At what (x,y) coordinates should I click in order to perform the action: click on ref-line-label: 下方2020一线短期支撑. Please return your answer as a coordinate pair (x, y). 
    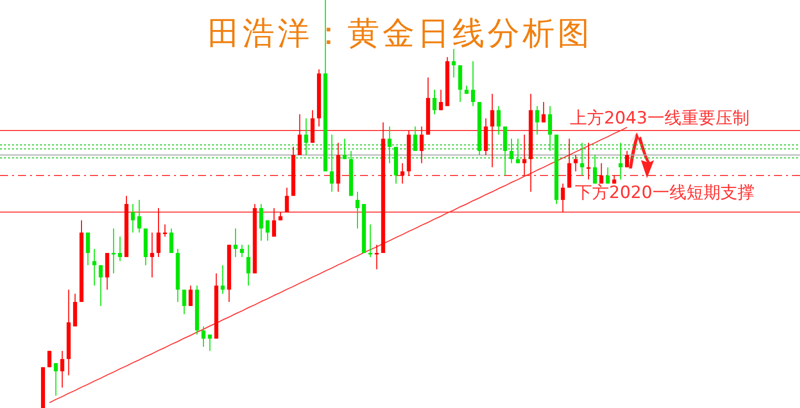
    Looking at the image, I should click on (664, 193).